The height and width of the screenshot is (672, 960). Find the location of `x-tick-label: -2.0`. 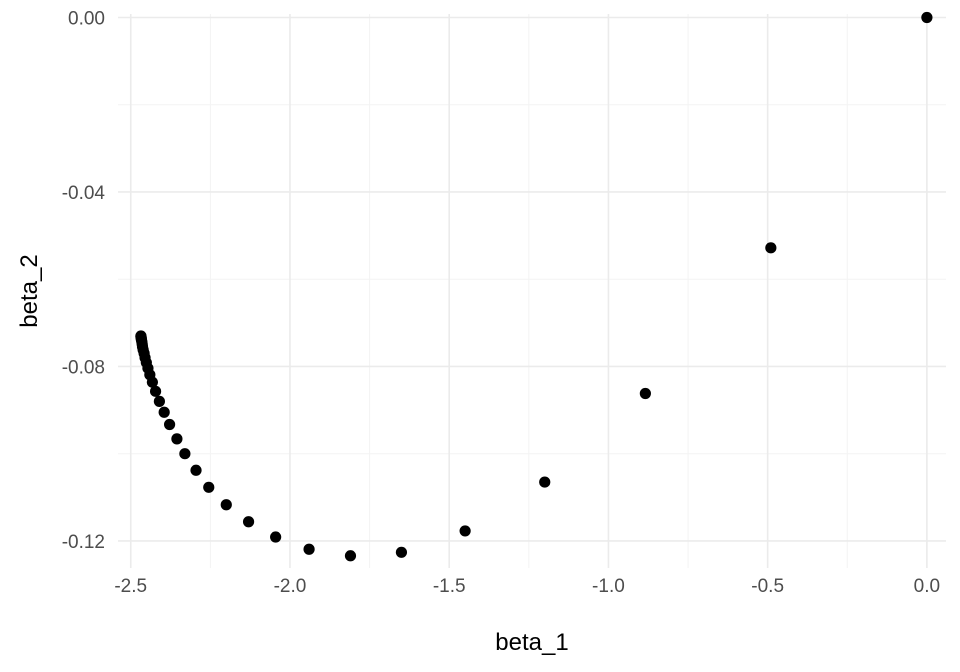

x-tick-label: -2.0 is located at coordinates (290, 586).